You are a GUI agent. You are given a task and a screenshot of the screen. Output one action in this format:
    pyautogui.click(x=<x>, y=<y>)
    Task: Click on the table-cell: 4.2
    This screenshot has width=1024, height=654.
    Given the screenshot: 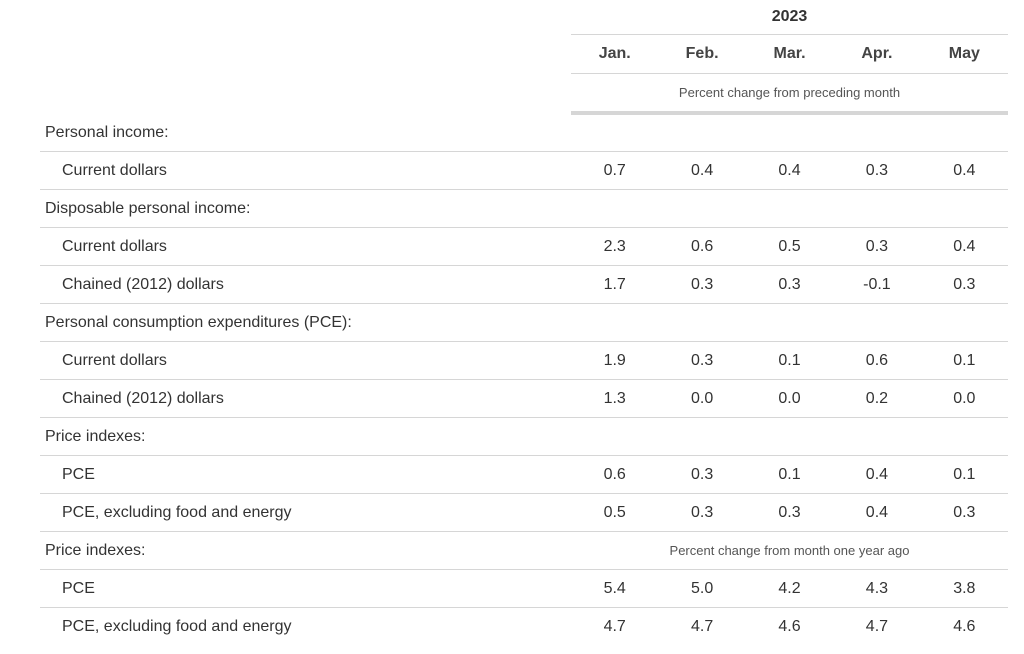 What is the action you would take?
    pyautogui.click(x=789, y=588)
    